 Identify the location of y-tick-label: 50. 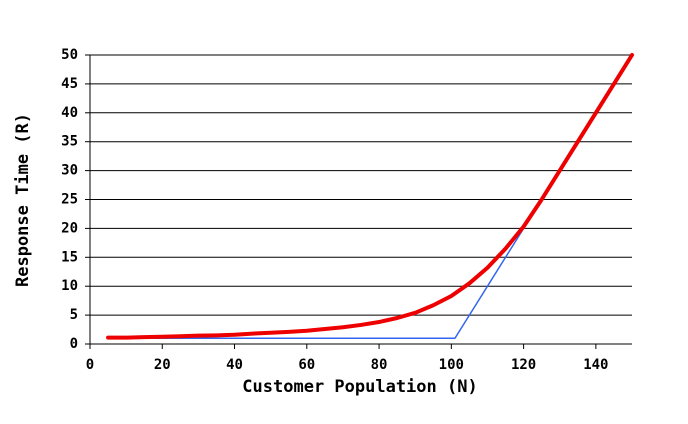
(69, 55).